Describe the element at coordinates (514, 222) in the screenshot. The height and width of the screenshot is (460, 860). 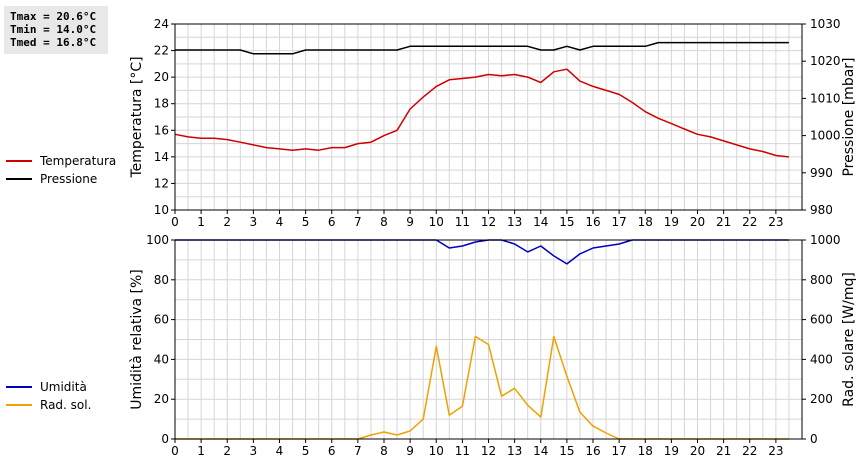
I see `panel1-xtick-label: 13` at that location.